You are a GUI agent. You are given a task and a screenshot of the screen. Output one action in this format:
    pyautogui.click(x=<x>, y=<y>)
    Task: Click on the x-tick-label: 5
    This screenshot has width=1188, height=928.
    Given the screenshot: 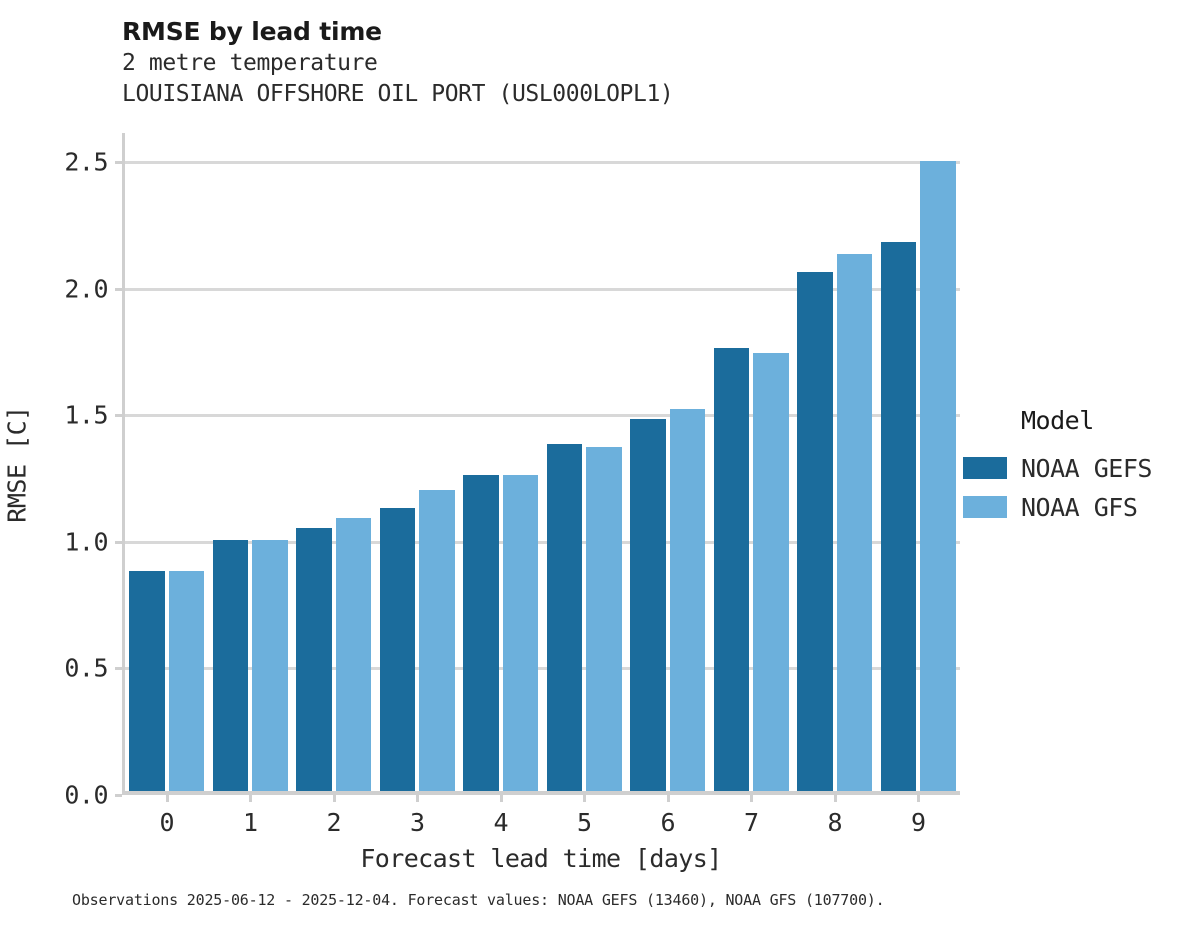 What is the action you would take?
    pyautogui.click(x=584, y=822)
    